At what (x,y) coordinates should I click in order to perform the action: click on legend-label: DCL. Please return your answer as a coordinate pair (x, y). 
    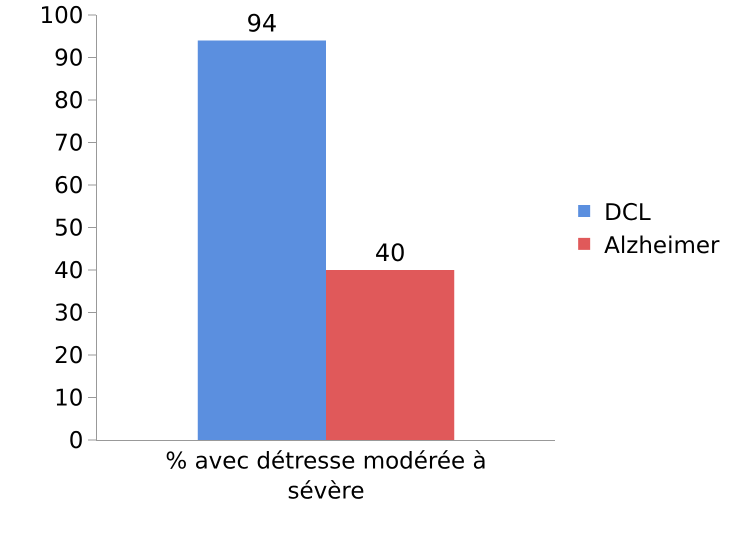
    Looking at the image, I should click on (627, 213).